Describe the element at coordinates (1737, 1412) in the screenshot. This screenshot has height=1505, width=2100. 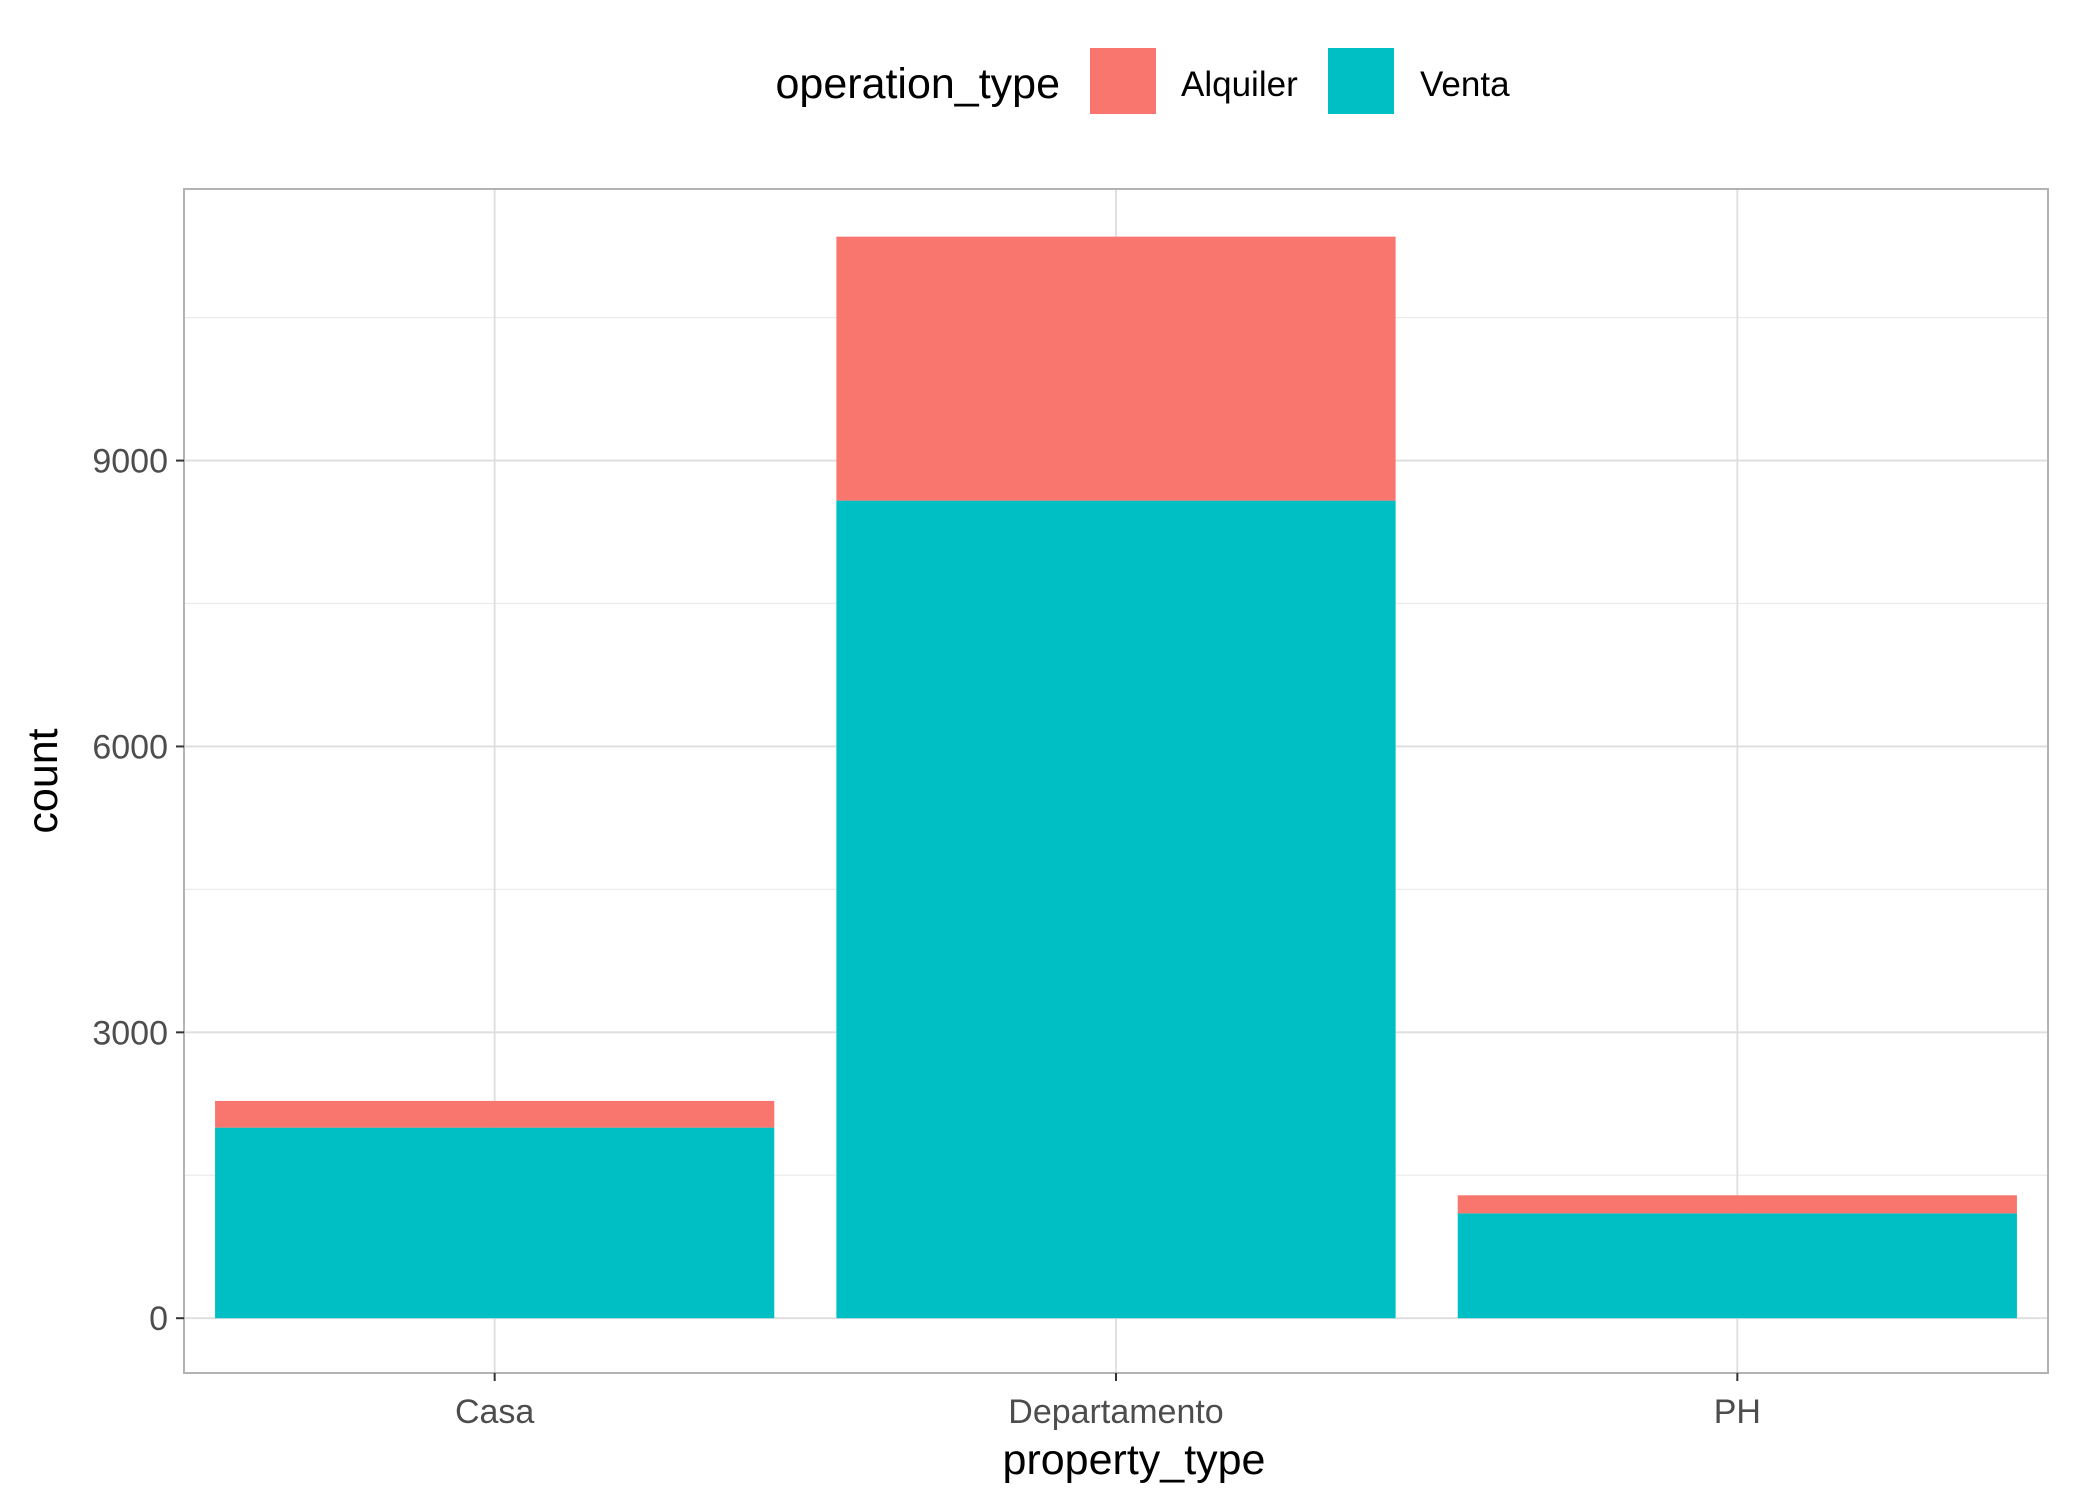
I see `x-tick-label: PH` at that location.